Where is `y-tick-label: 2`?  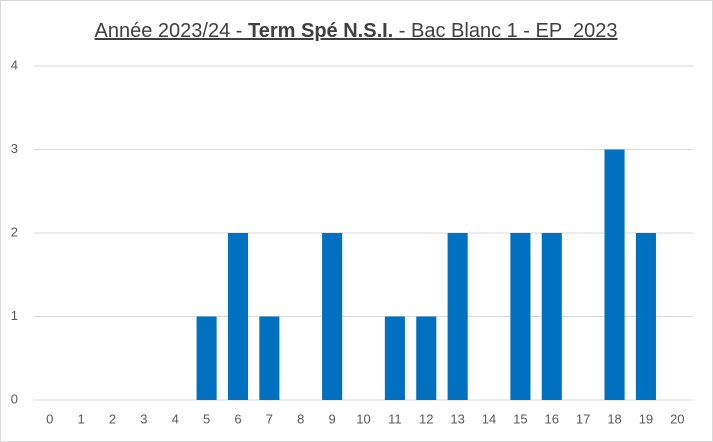
y-tick-label: 2 is located at coordinates (14, 231).